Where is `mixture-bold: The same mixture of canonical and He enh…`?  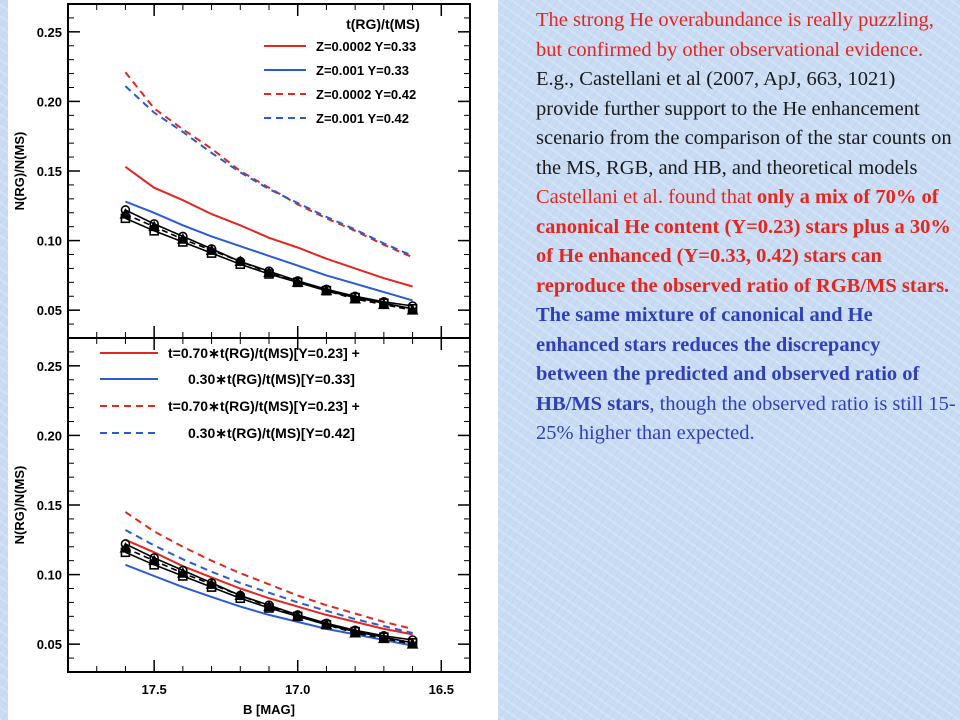
mixture-bold: The same mixture of canonical and He enh… is located at coordinates (728, 359).